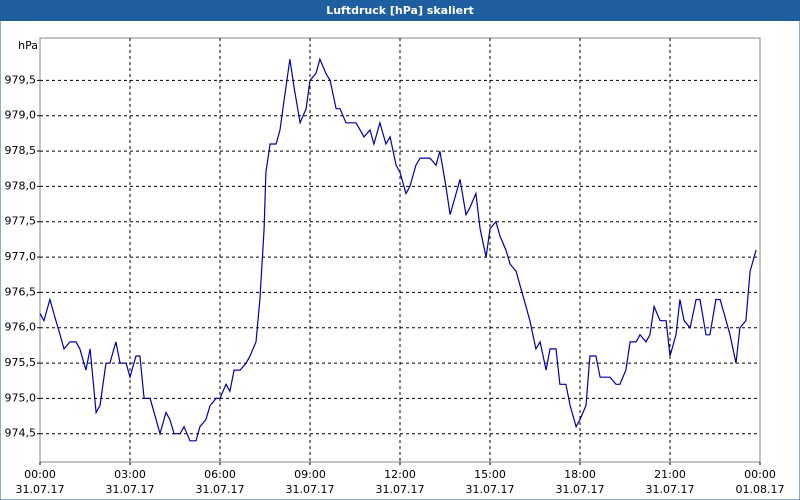 This screenshot has height=500, width=800. What do you see at coordinates (21, 291) in the screenshot?
I see `y-tick-label: 976,5` at bounding box center [21, 291].